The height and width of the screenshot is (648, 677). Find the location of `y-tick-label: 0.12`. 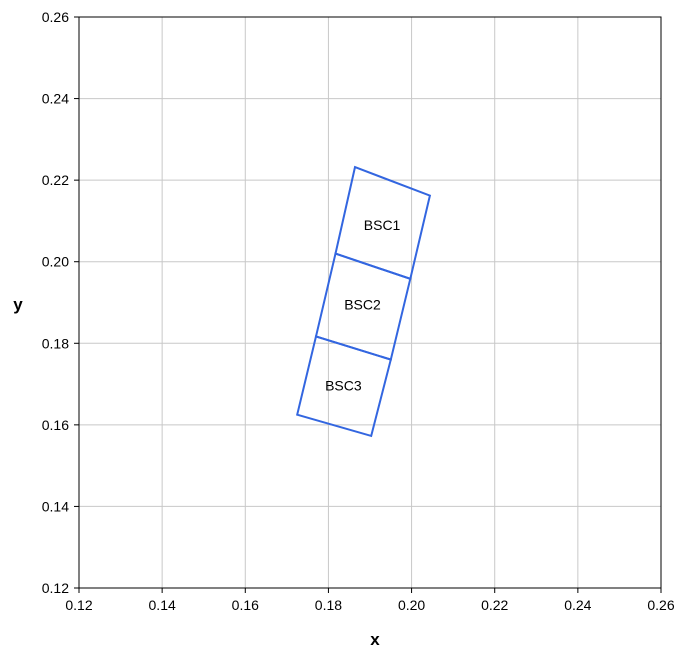

y-tick-label: 0.12 is located at coordinates (55, 588).